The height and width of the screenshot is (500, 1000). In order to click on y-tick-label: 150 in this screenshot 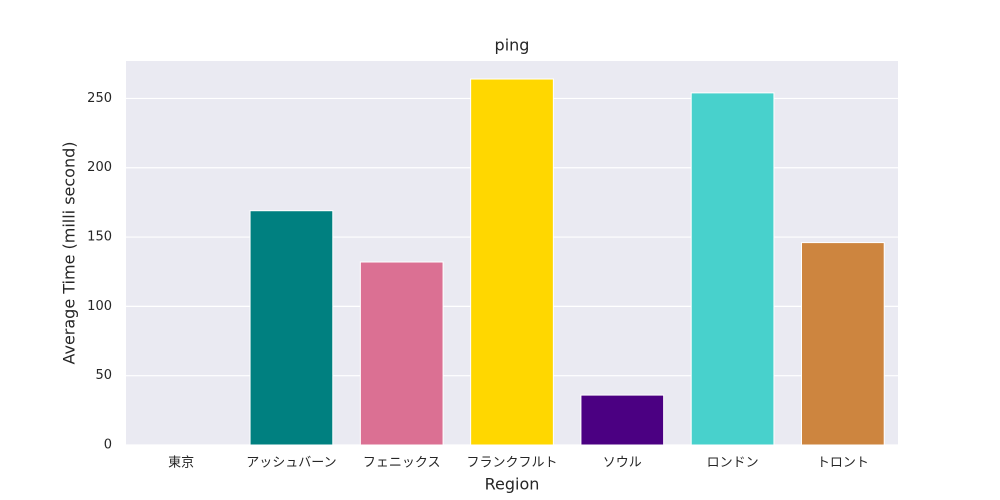, I will do `click(99, 237)`.